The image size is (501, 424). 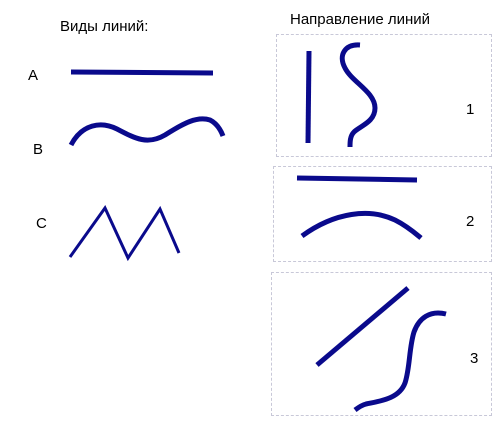 I want to click on line-type-label-c: C, so click(x=41, y=223).